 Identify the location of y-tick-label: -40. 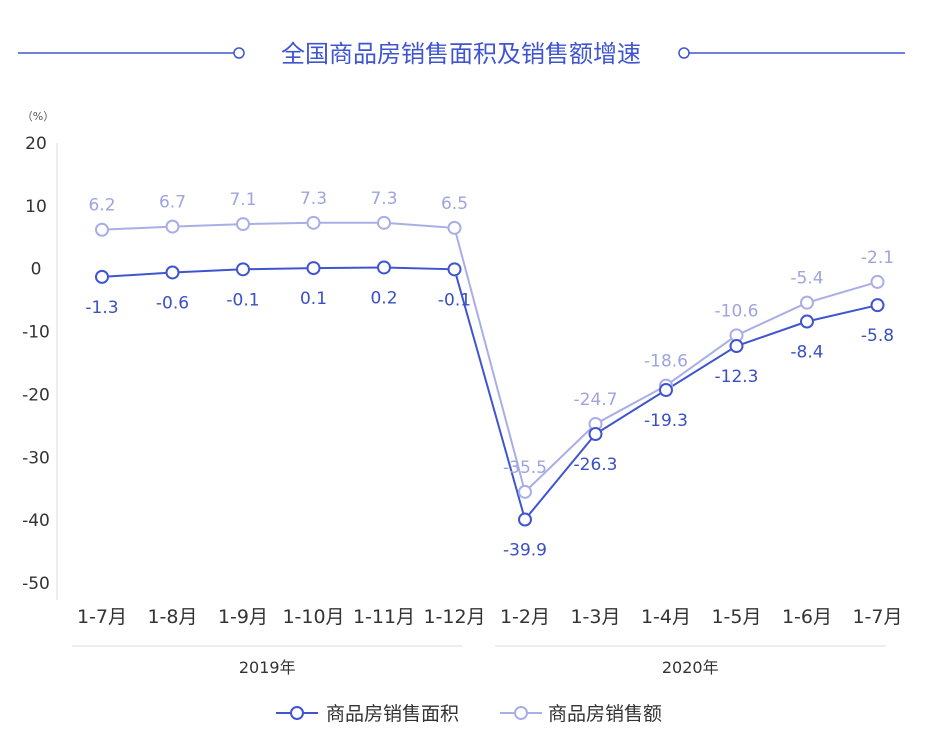
(36, 521).